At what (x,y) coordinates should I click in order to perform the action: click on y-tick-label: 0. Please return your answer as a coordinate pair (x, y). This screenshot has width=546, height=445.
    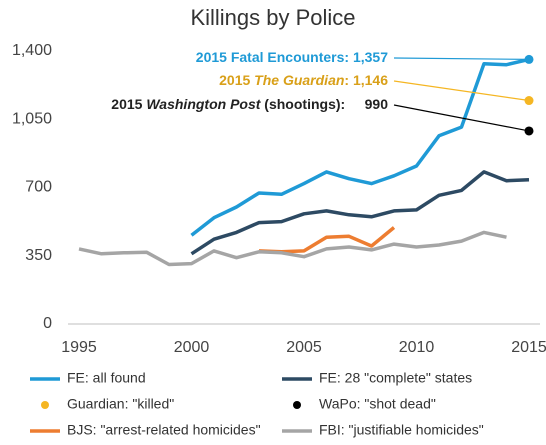
    Looking at the image, I should click on (47, 323).